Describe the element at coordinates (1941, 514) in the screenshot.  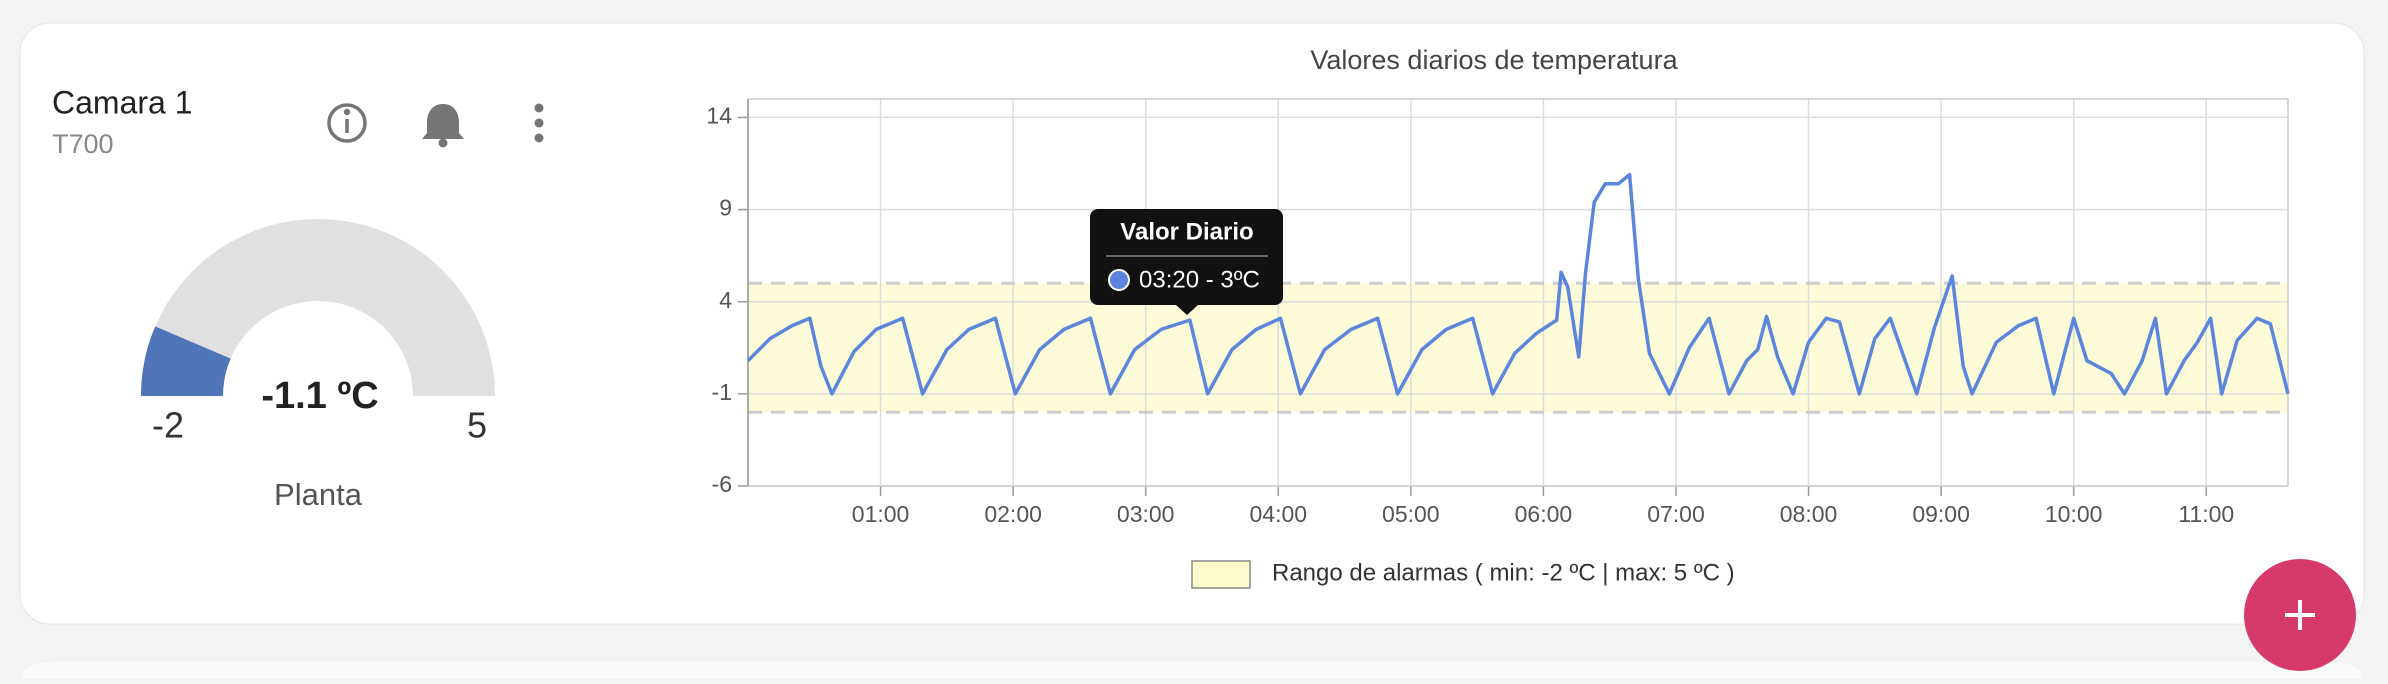
I see `x-tick-label: 09:00` at that location.